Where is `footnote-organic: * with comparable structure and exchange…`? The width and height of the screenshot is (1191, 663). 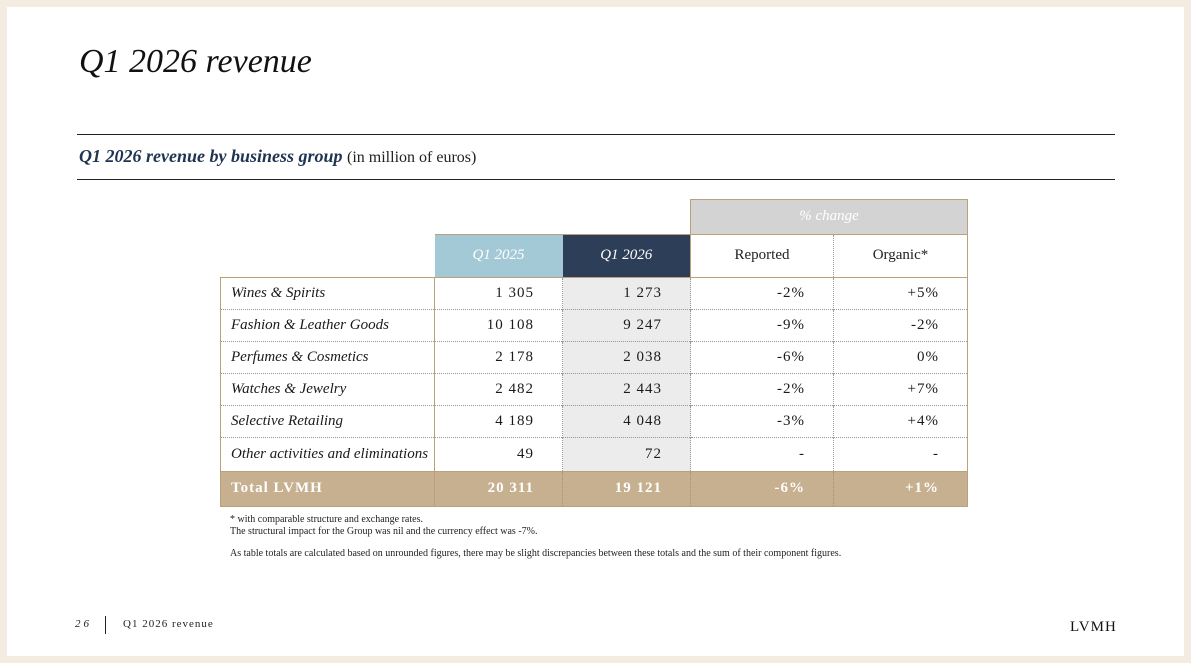 footnote-organic: * with comparable structure and exchange… is located at coordinates (326, 519).